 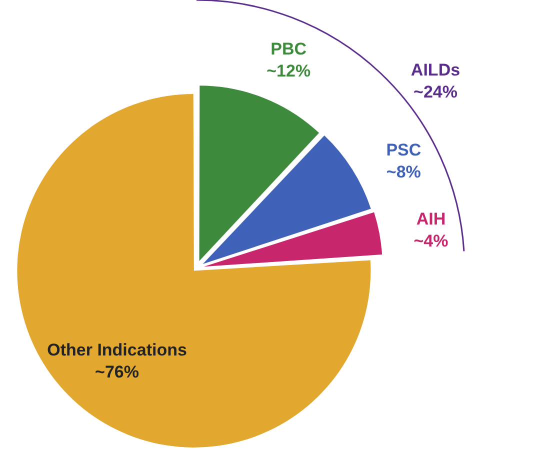 I want to click on data-label: ~8%, so click(x=403, y=172).